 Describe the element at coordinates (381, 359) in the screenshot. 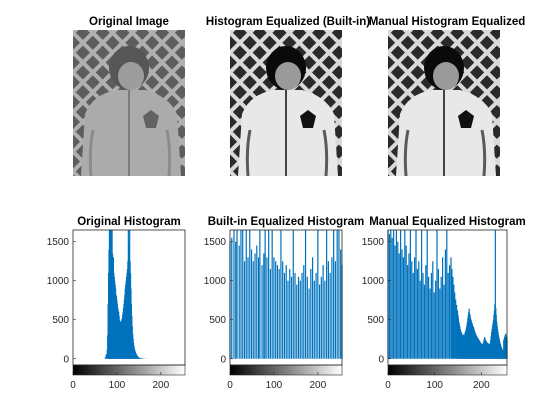

I see `y-tick-label: 0` at that location.